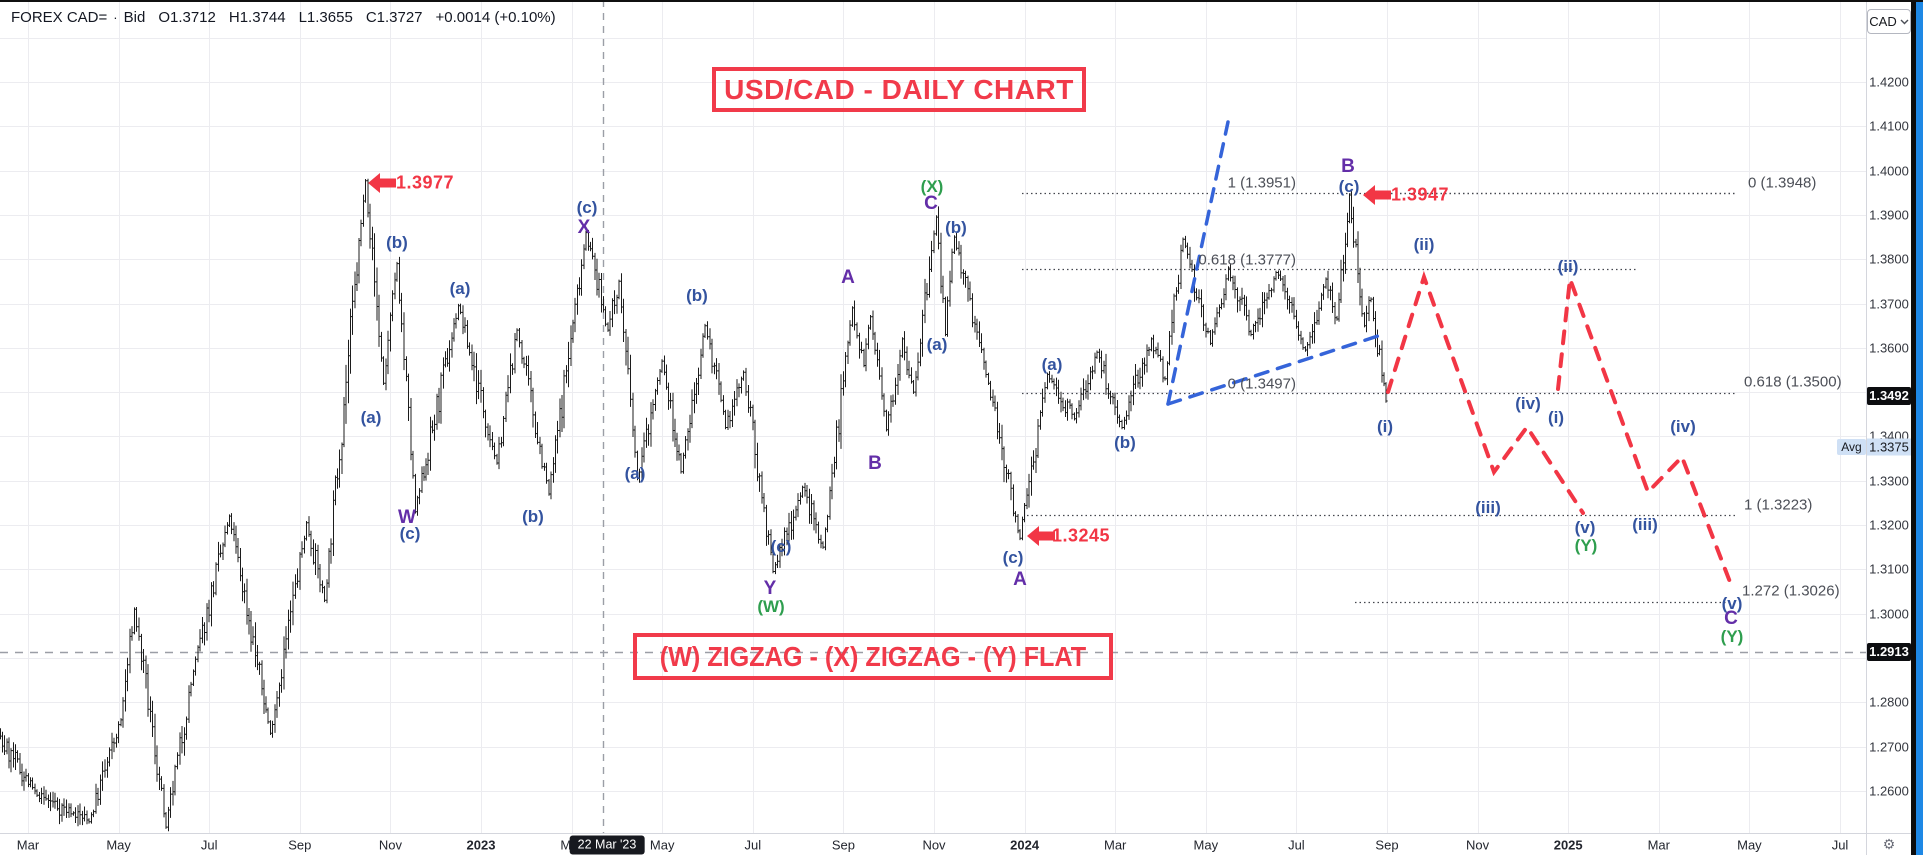  What do you see at coordinates (1889, 791) in the screenshot?
I see `price-tick-label: 1.2600` at bounding box center [1889, 791].